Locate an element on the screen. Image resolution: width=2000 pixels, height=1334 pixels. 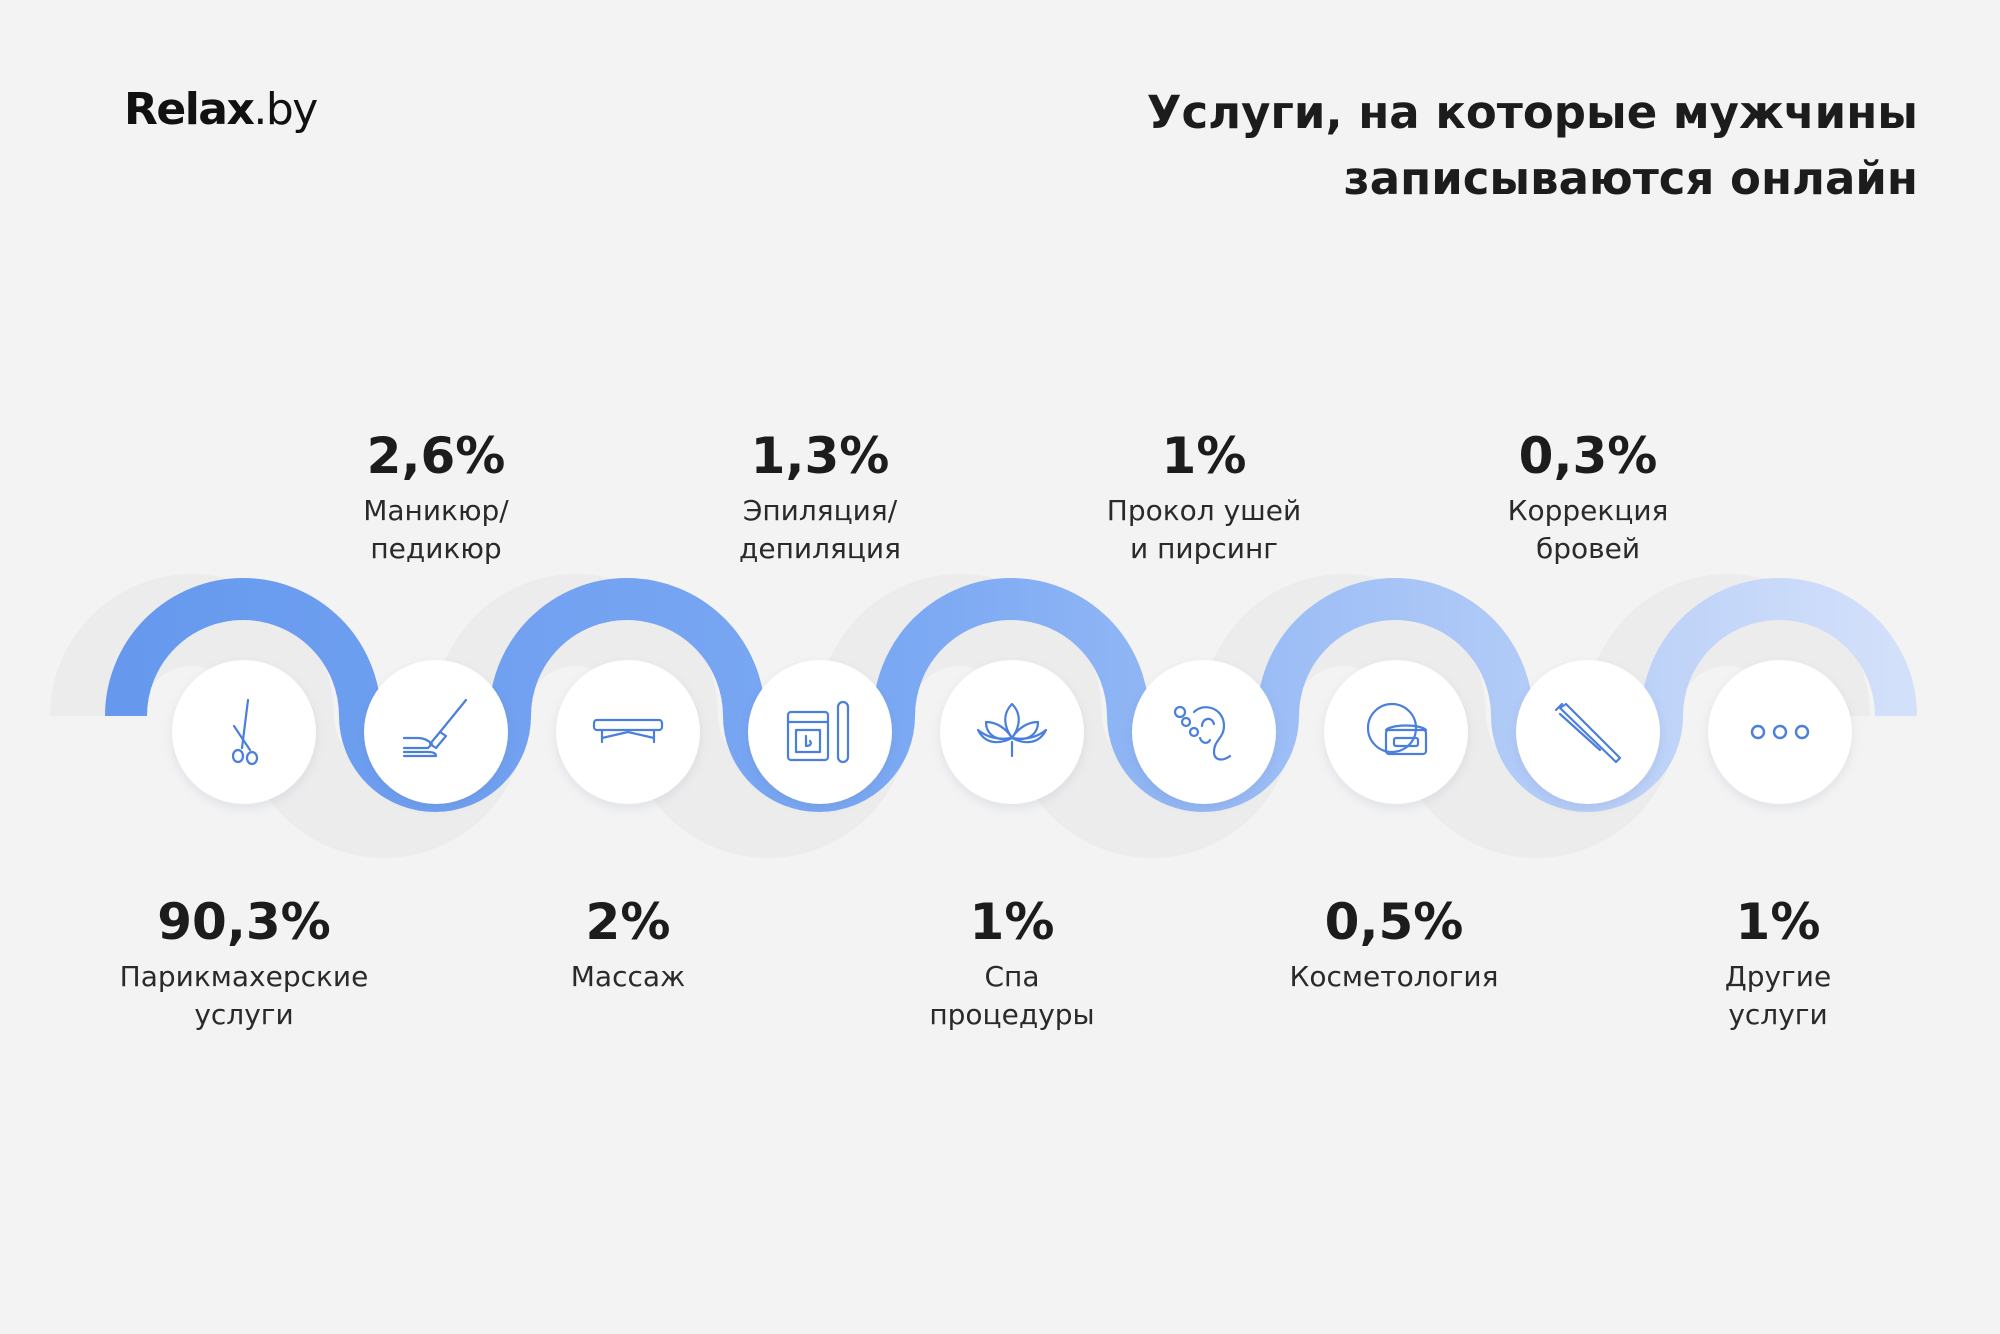
service-label-hair: 90,3% Парикмахерские услуги is located at coordinates (244, 963).